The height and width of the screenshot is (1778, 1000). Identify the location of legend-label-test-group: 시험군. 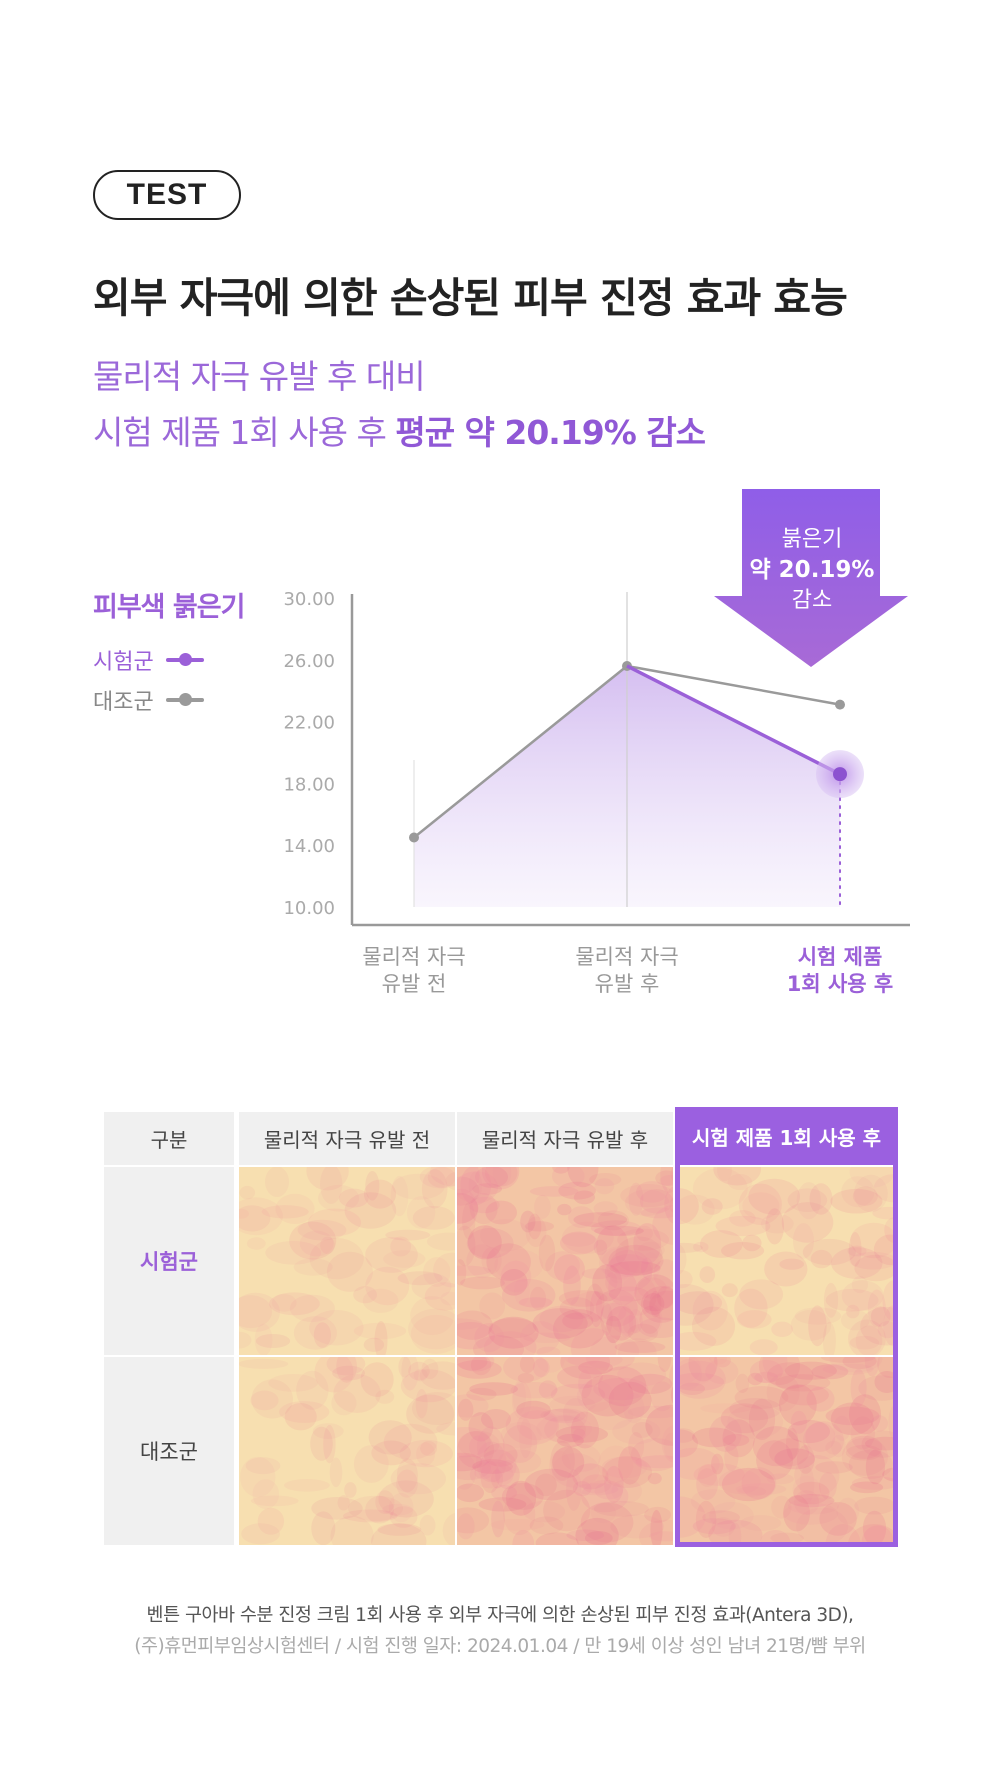
(123, 662).